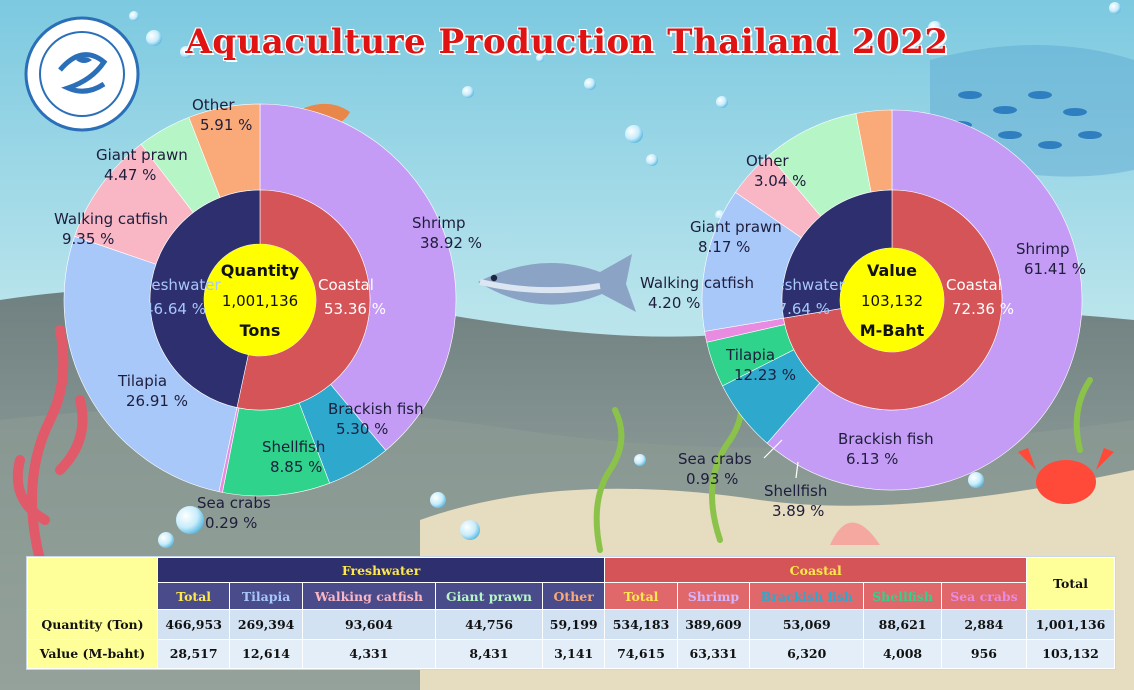  Describe the element at coordinates (798, 511) in the screenshot. I see `slice-pct-shellfish: 3.89 %` at that location.